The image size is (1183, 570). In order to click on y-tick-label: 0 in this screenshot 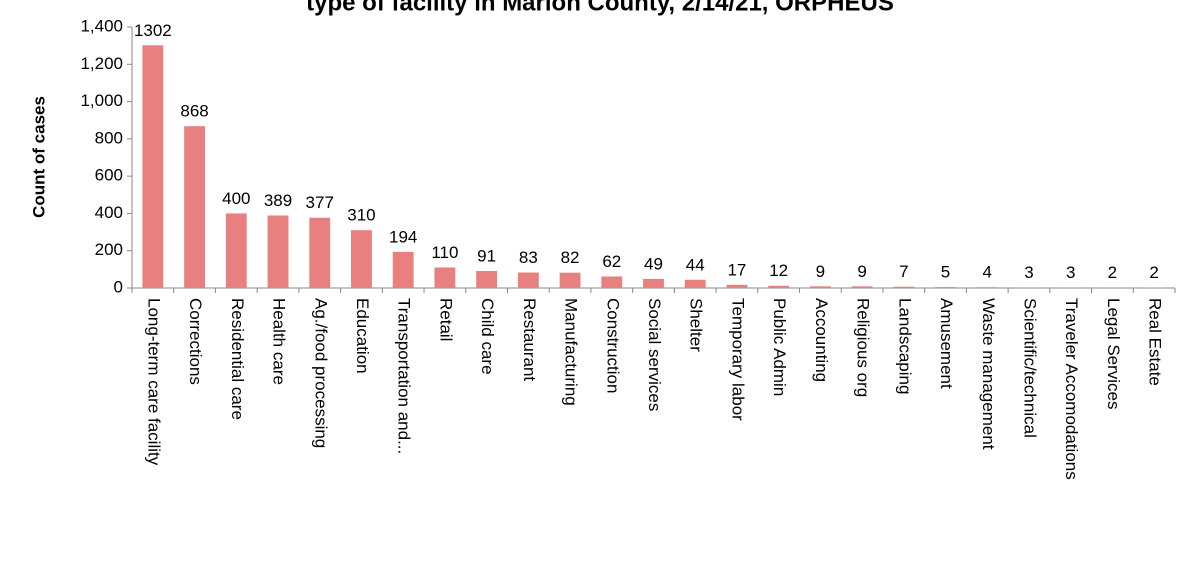, I will do `click(118, 286)`.